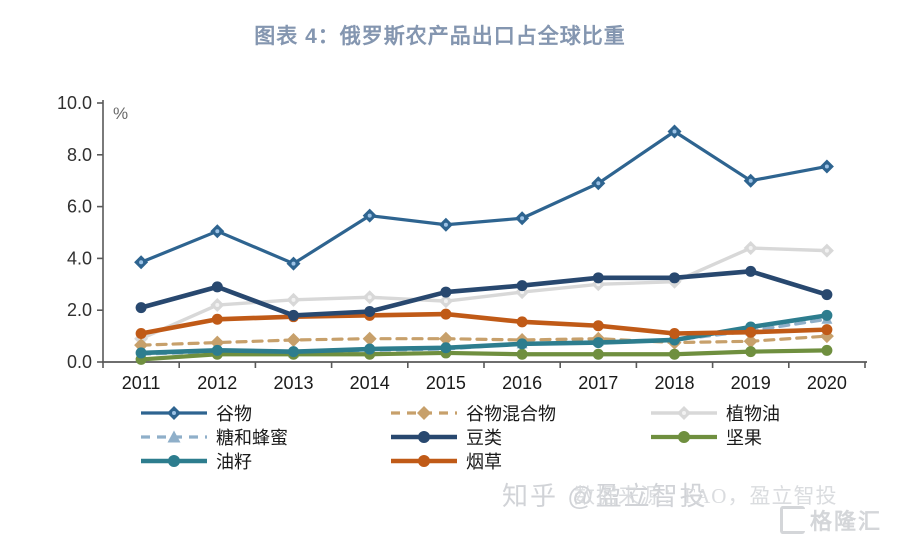  I want to click on svg-text: 2015, so click(446, 383).